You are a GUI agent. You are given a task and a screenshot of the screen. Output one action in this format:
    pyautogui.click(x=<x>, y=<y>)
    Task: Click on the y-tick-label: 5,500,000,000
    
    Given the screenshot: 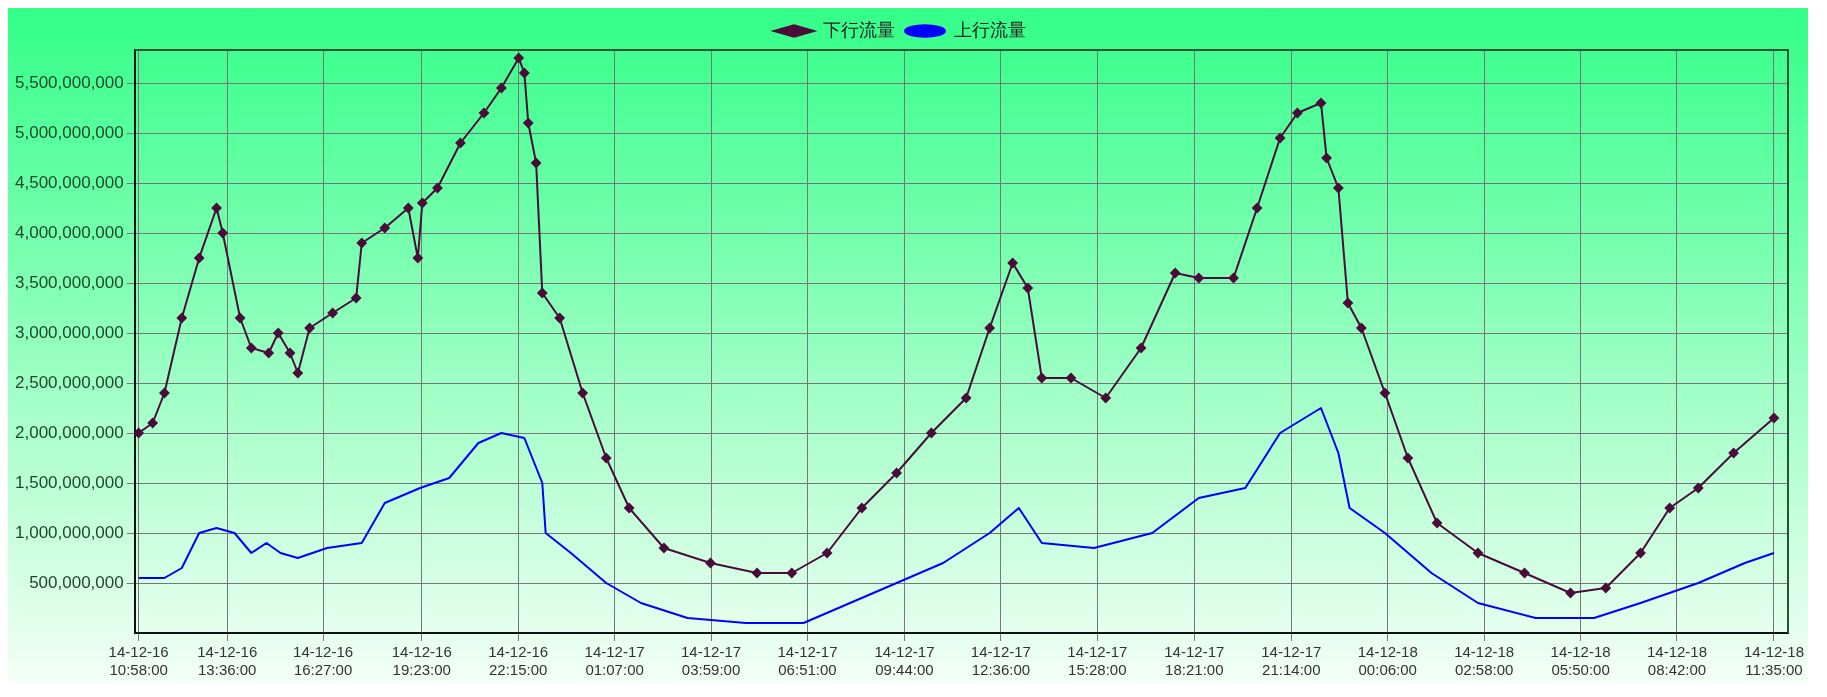 What is the action you would take?
    pyautogui.click(x=69, y=82)
    